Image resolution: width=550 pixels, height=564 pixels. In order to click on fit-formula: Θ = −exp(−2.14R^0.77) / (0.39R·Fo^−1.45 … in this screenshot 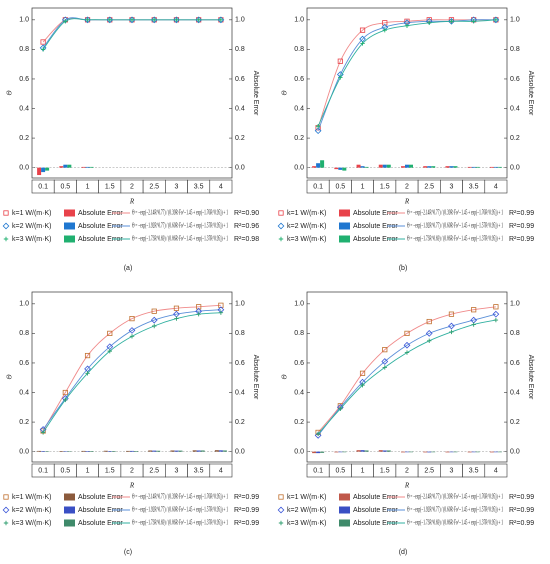, I will do `click(455, 497)`.